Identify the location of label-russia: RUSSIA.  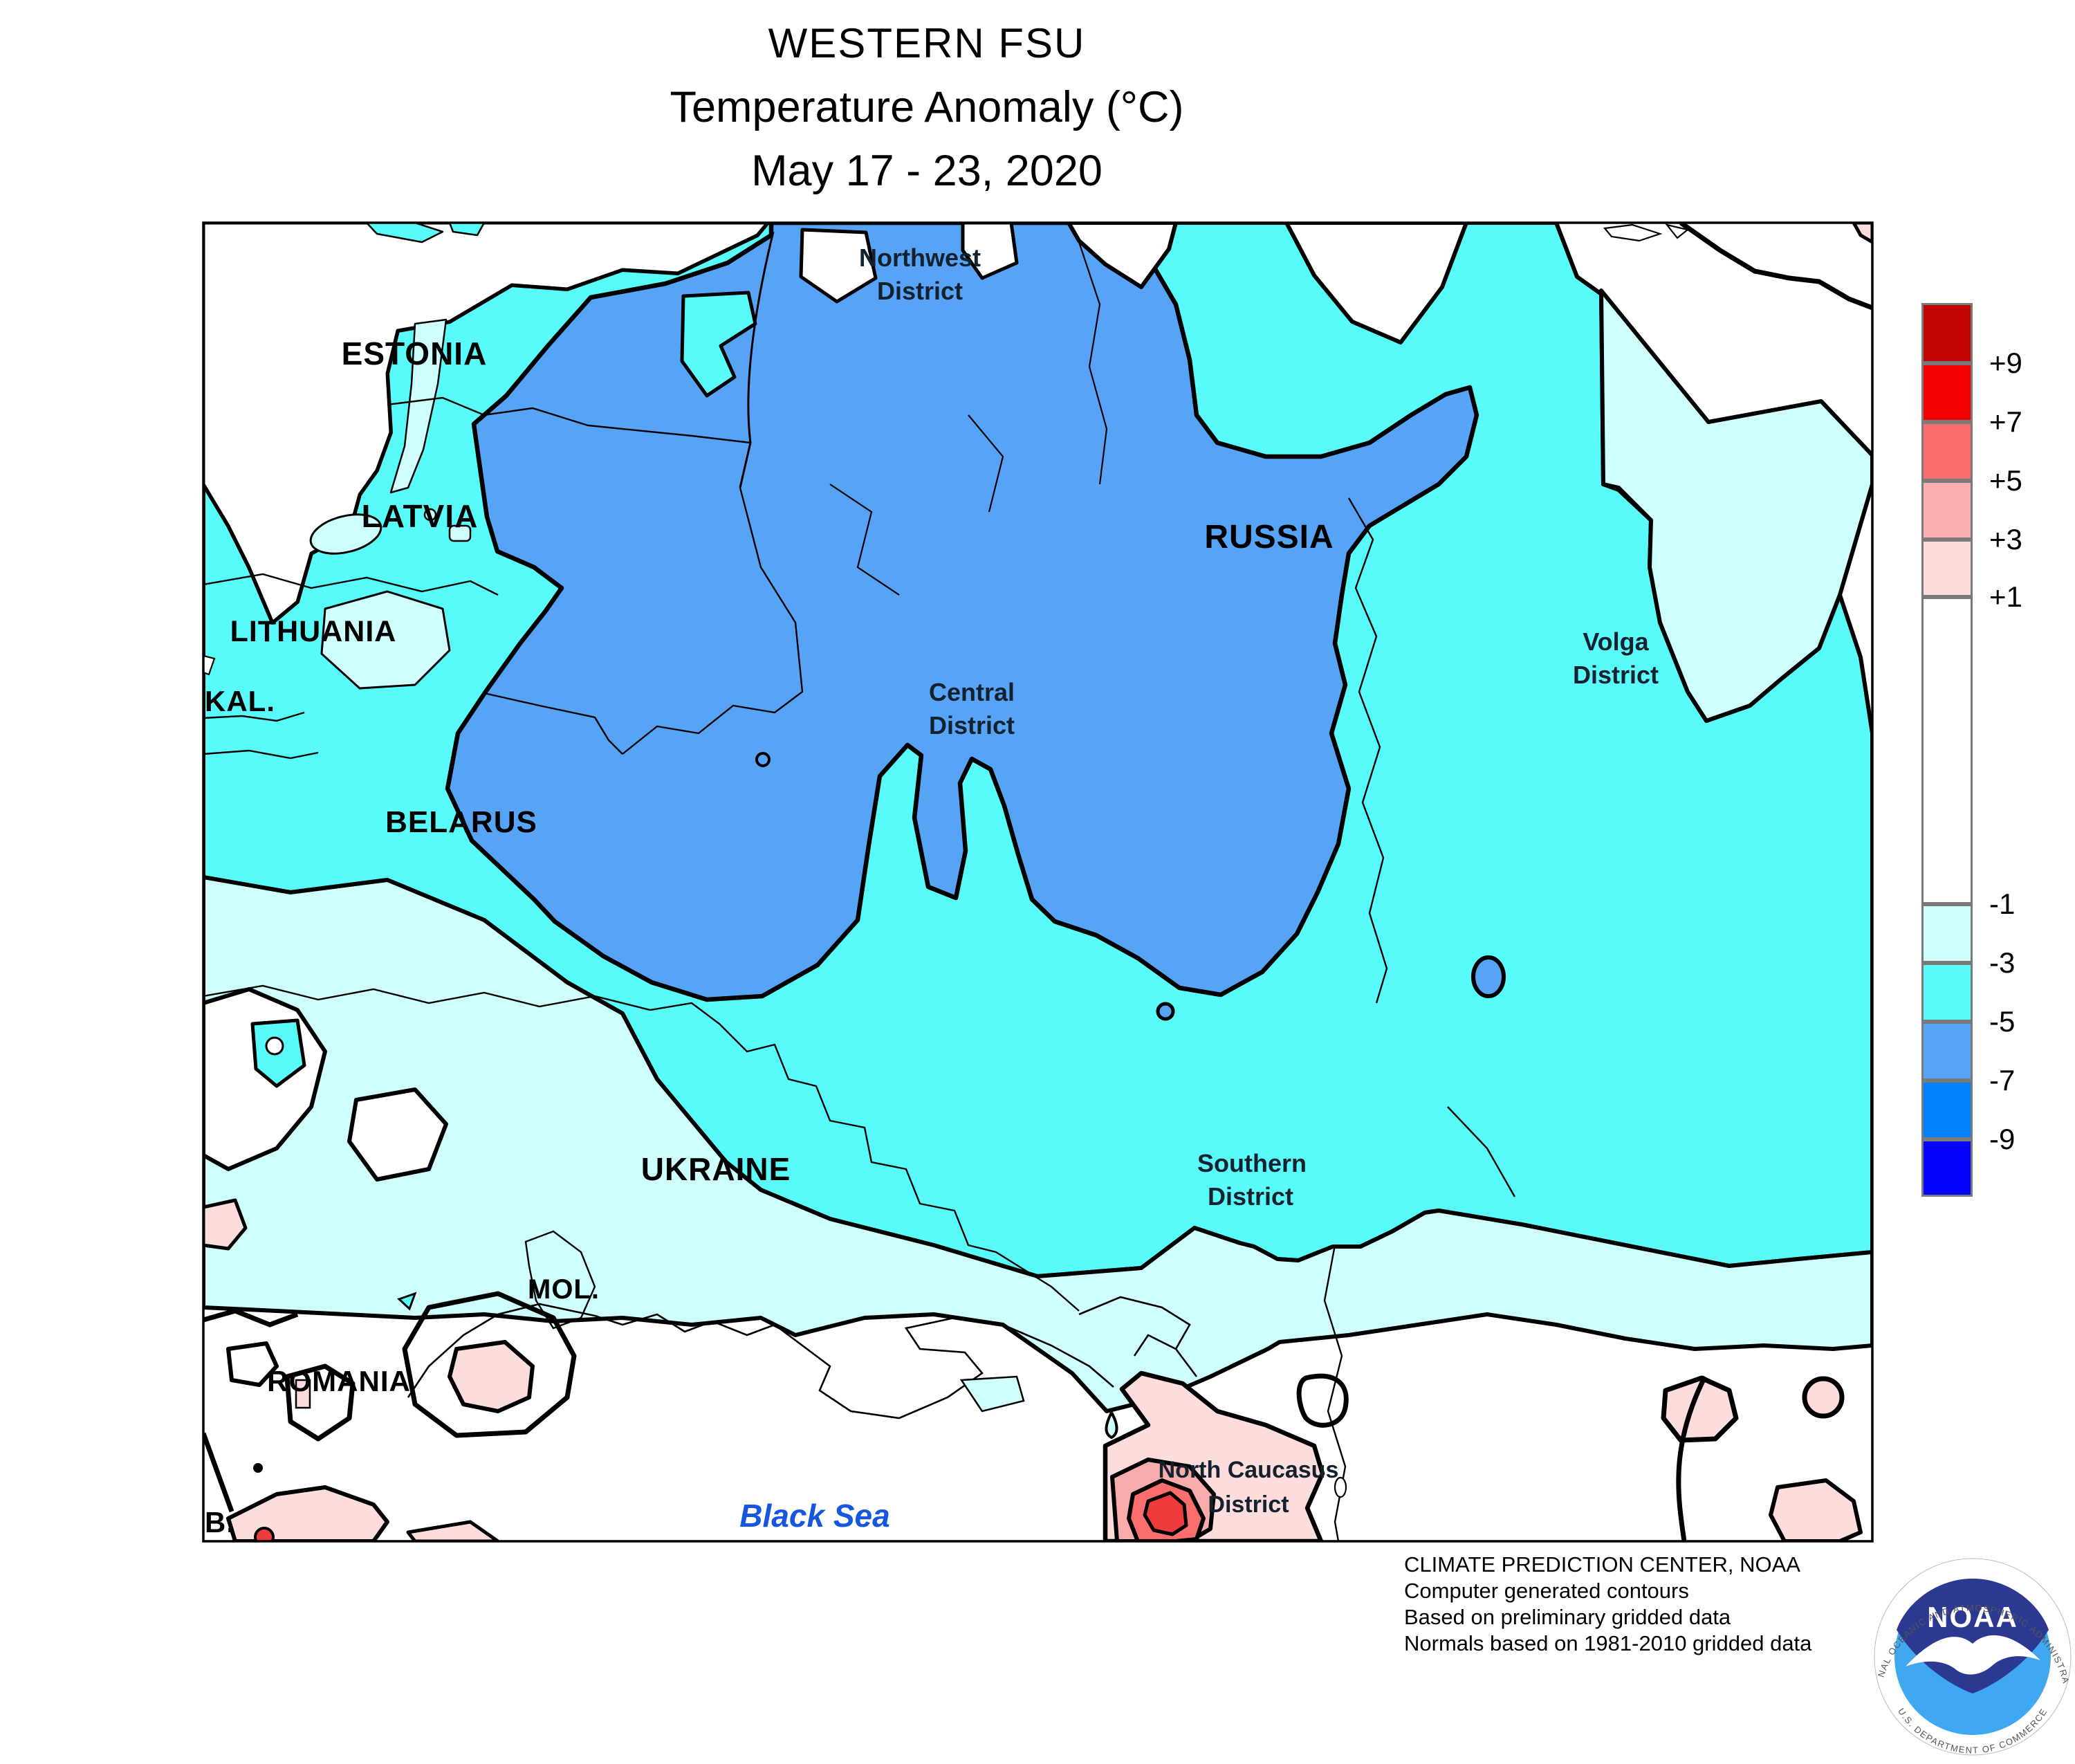
(1269, 537).